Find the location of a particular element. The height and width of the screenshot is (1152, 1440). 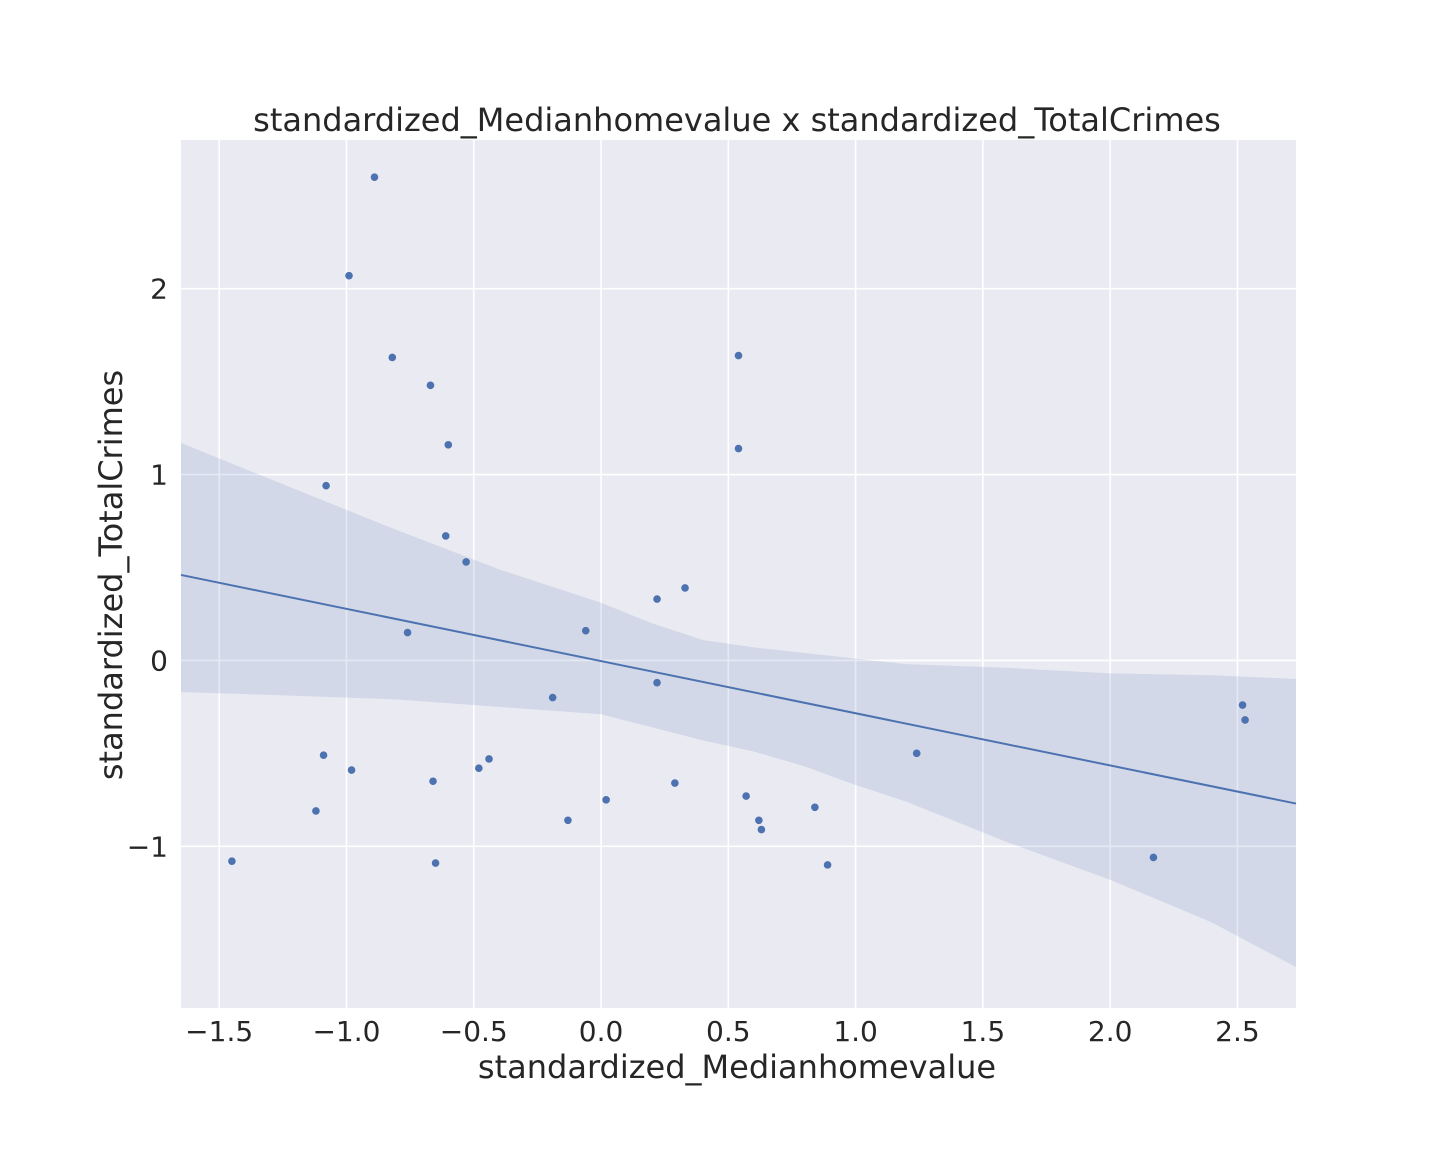

x-axis-label: standardized_Medianhomevalue is located at coordinates (737, 1067).